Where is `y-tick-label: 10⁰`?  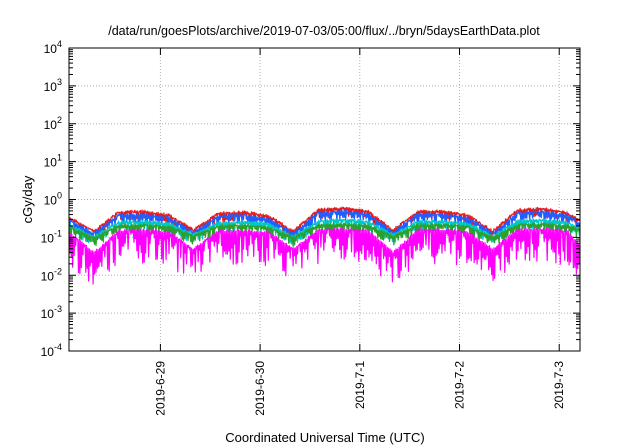 y-tick-label: 10⁰ is located at coordinates (53, 199).